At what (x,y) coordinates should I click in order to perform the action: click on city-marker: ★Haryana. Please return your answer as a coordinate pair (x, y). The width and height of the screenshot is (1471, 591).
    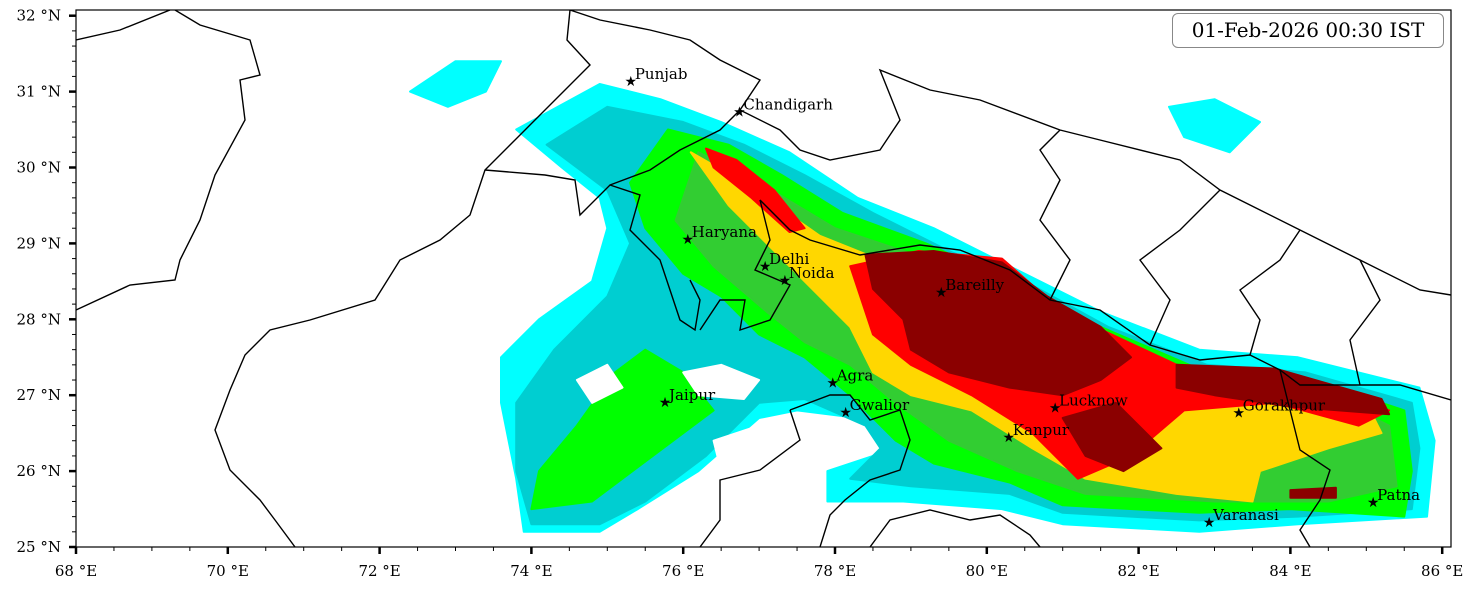
    Looking at the image, I should click on (719, 235).